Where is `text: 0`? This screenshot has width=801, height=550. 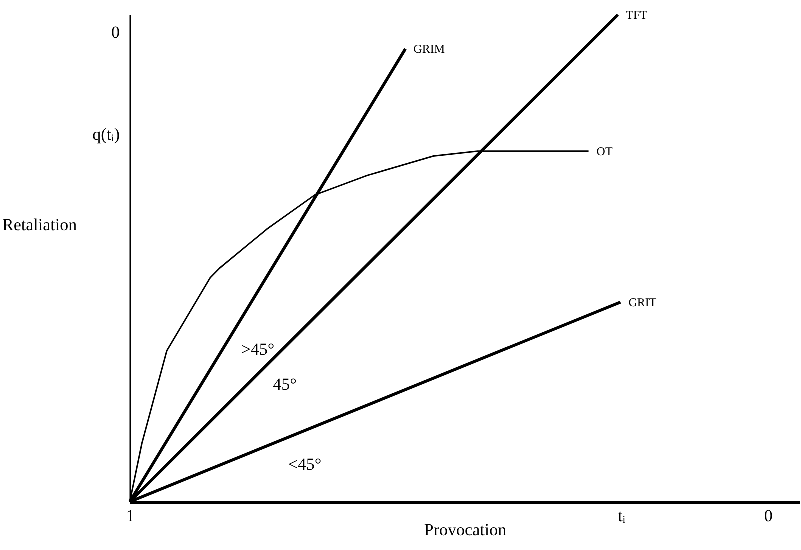
text: 0 is located at coordinates (116, 32).